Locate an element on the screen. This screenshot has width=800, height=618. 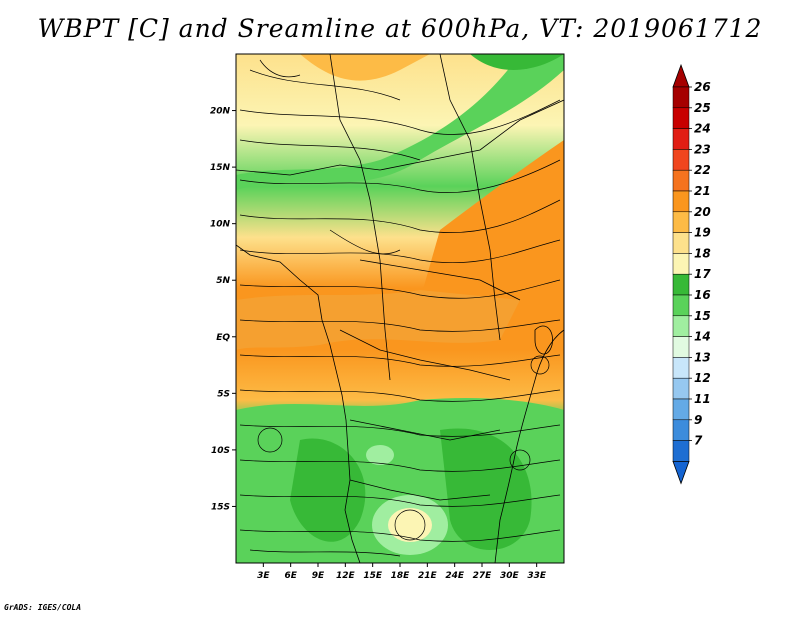
colorbar-label: 15 is located at coordinates (702, 316).